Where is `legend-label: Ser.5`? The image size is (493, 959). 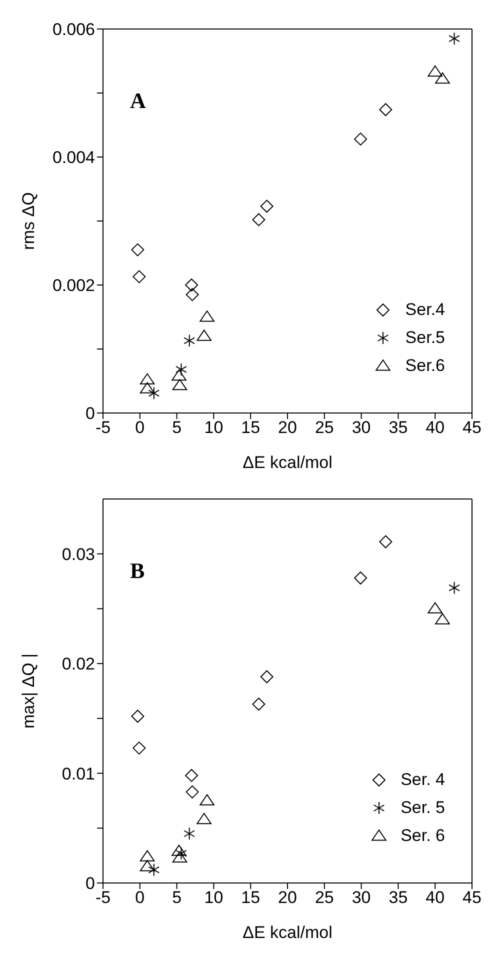
legend-label: Ser.5 is located at coordinates (425, 338).